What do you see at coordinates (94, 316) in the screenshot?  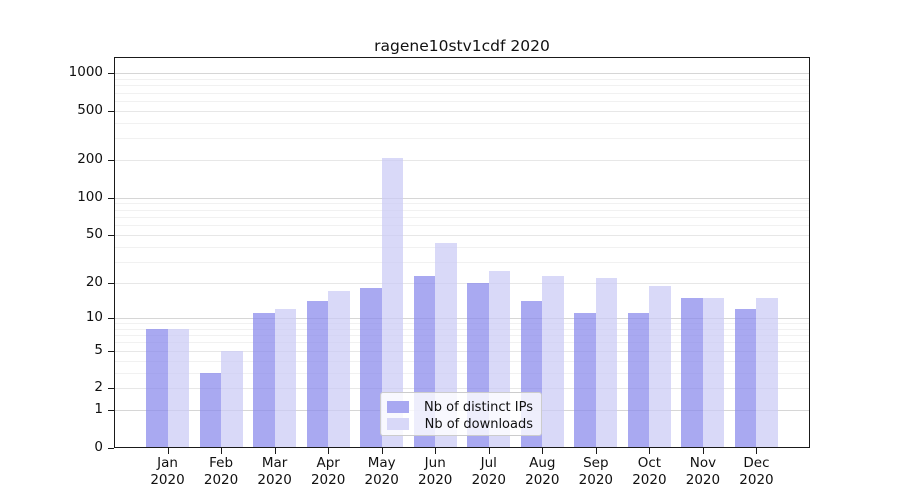 I see `y-tick-label-10: 10` at bounding box center [94, 316].